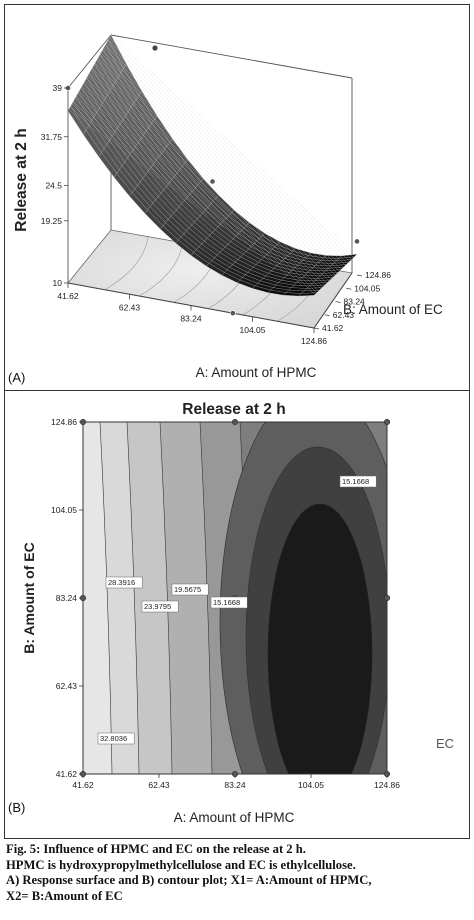 The height and width of the screenshot is (920, 474). Describe the element at coordinates (256, 372) in the screenshot. I see `panel-a-x-axis-label: A: Amount of HPMC` at that location.